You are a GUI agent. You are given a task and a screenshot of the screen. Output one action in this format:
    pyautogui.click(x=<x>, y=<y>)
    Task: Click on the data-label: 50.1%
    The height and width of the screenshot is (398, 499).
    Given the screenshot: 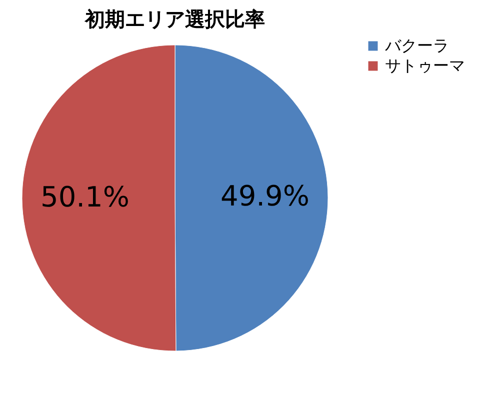 What is the action you would take?
    pyautogui.click(x=85, y=197)
    